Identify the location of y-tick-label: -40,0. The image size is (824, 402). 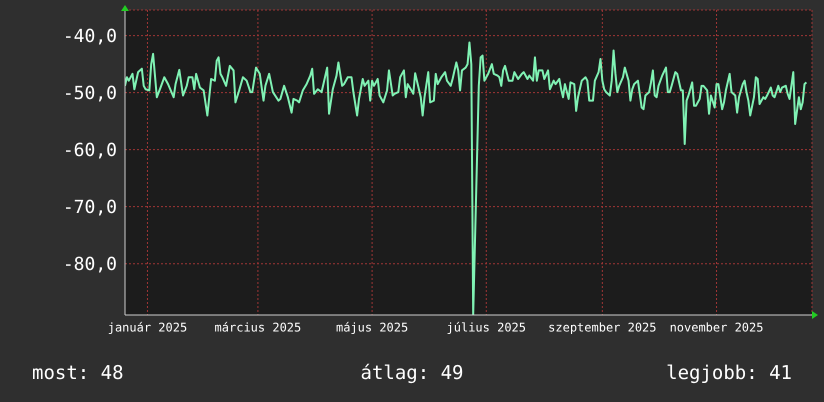
(89, 37).